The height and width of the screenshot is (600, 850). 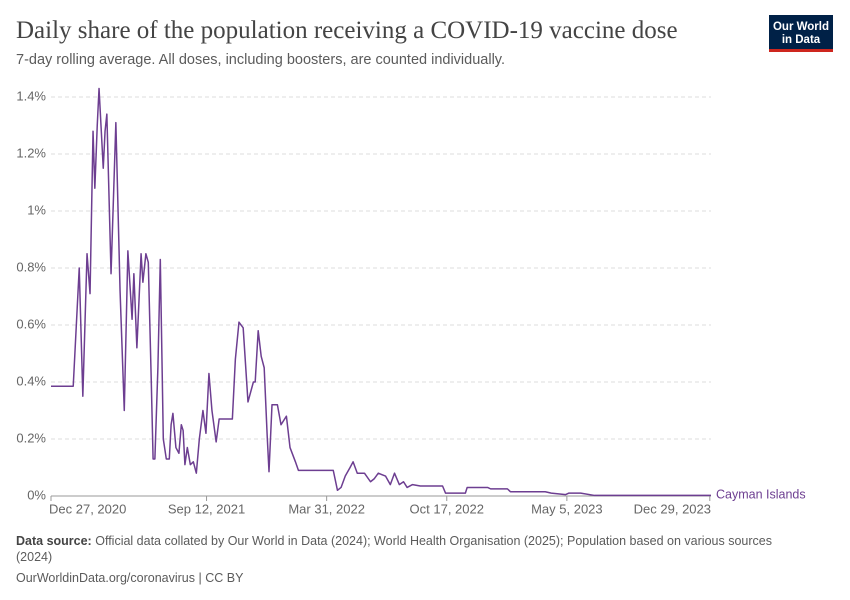 What do you see at coordinates (206, 508) in the screenshot?
I see `x-tick-label: Sep 12, 2021` at bounding box center [206, 508].